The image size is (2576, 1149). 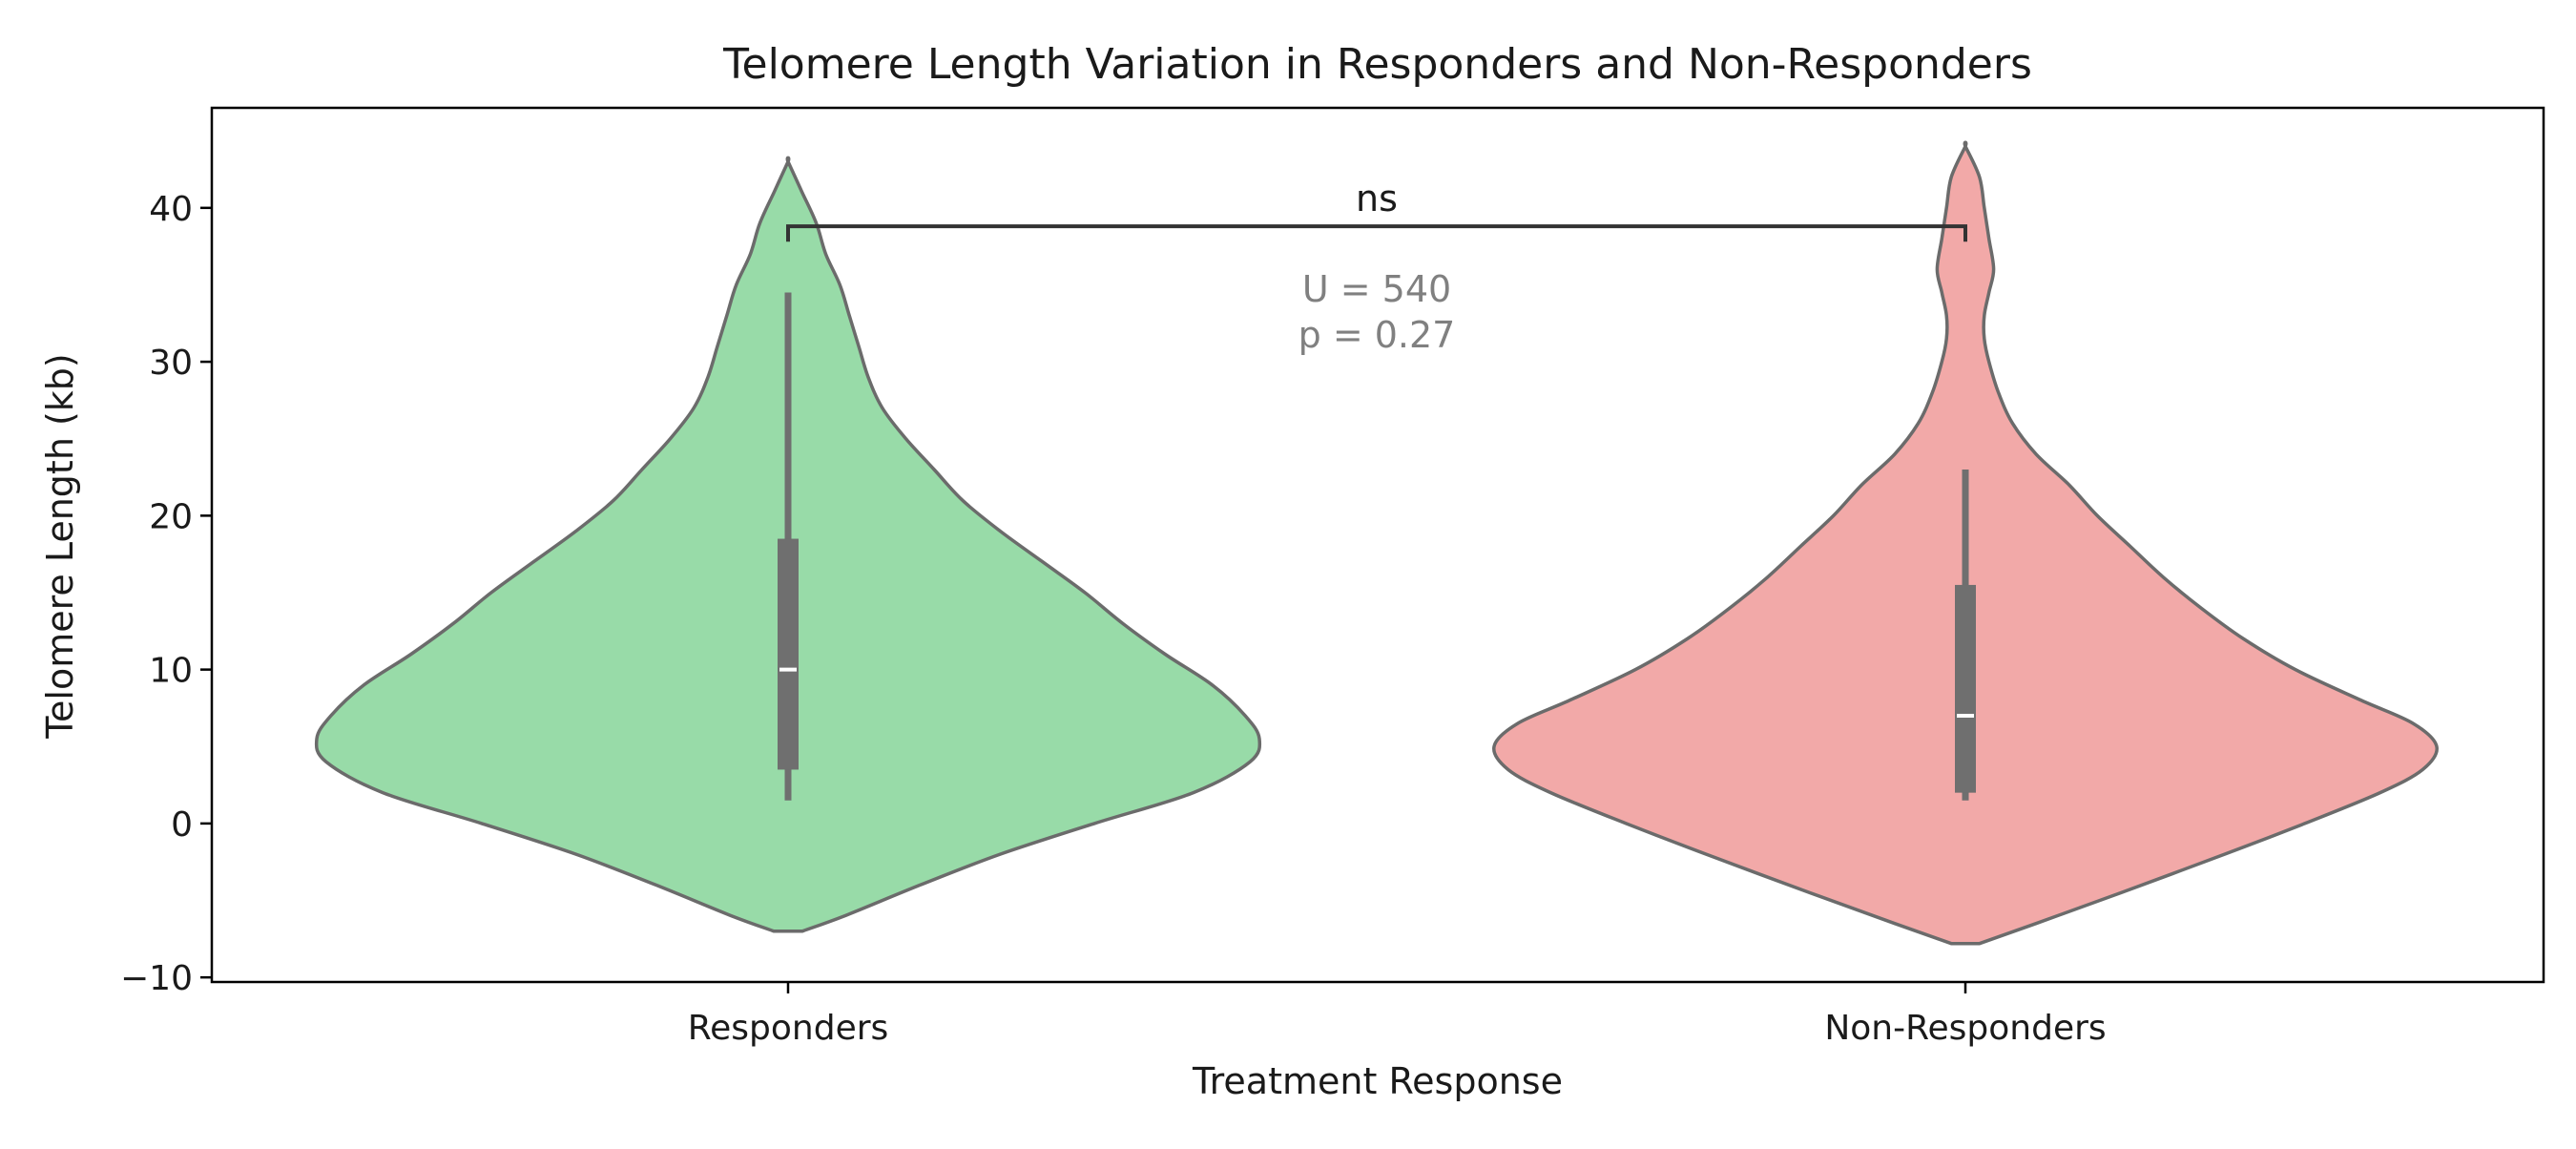 I want to click on x-tick-label: Non-Responders, so click(x=1965, y=1028).